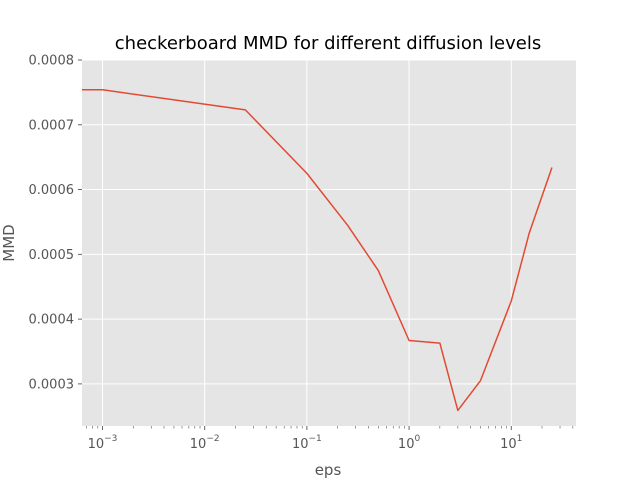 The width and height of the screenshot is (640, 480). Describe the element at coordinates (52, 61) in the screenshot. I see `y-tick-label: 0.0008` at that location.